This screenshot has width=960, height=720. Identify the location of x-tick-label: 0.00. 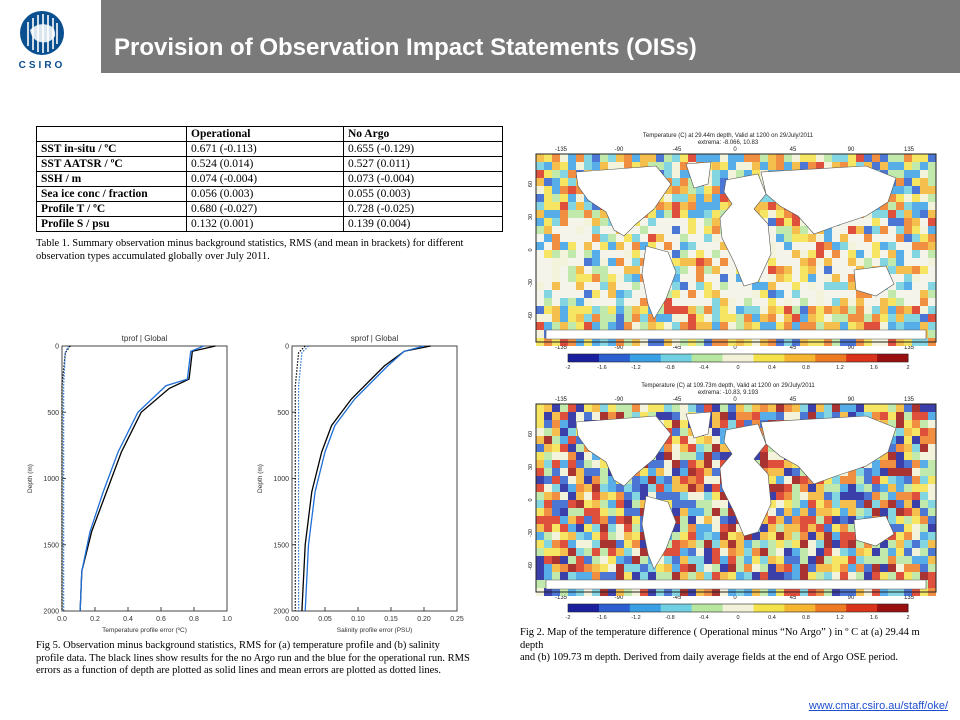
(292, 619).